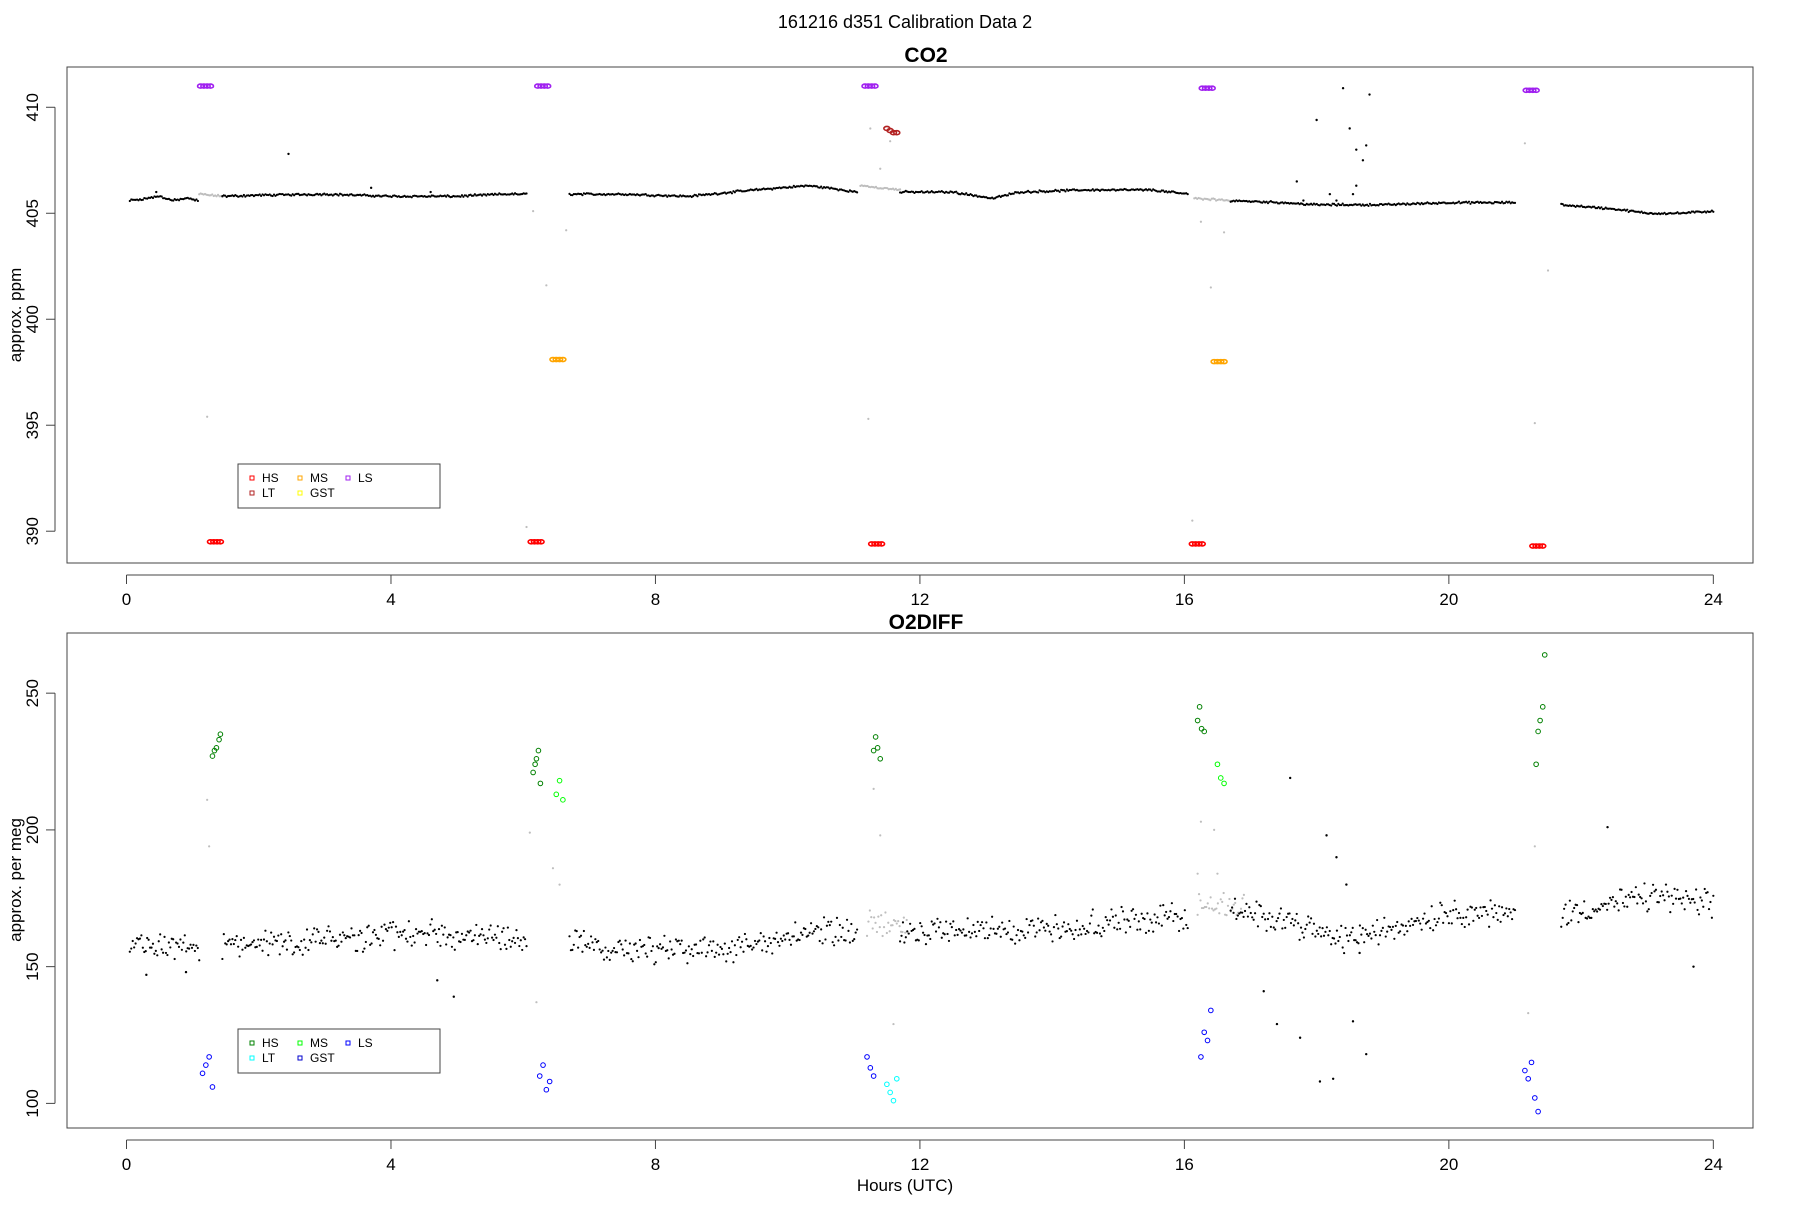 The width and height of the screenshot is (1800, 1205). What do you see at coordinates (365, 1043) in the screenshot?
I see `o2diff-legend-label-ls: LS` at bounding box center [365, 1043].